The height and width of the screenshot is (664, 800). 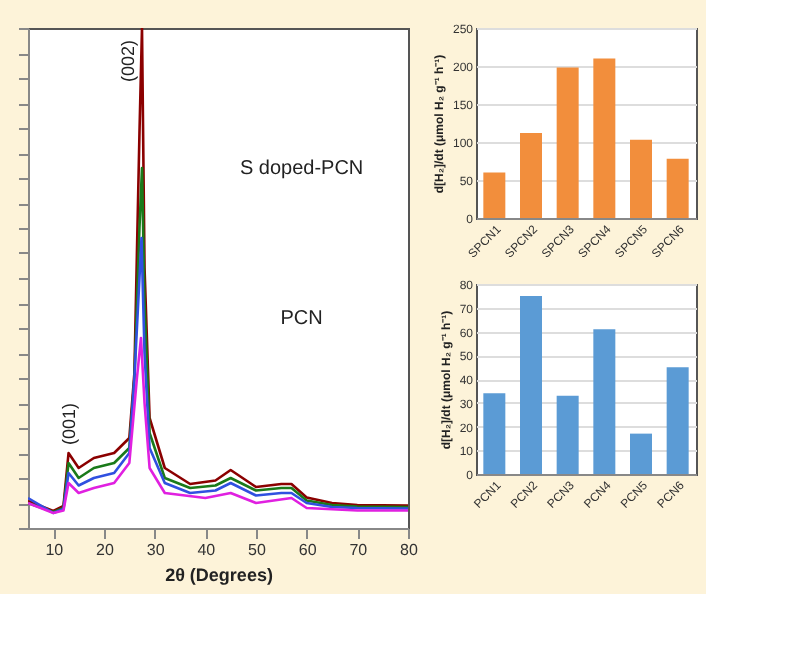 I want to click on x-tick-label: 60, so click(x=308, y=550).